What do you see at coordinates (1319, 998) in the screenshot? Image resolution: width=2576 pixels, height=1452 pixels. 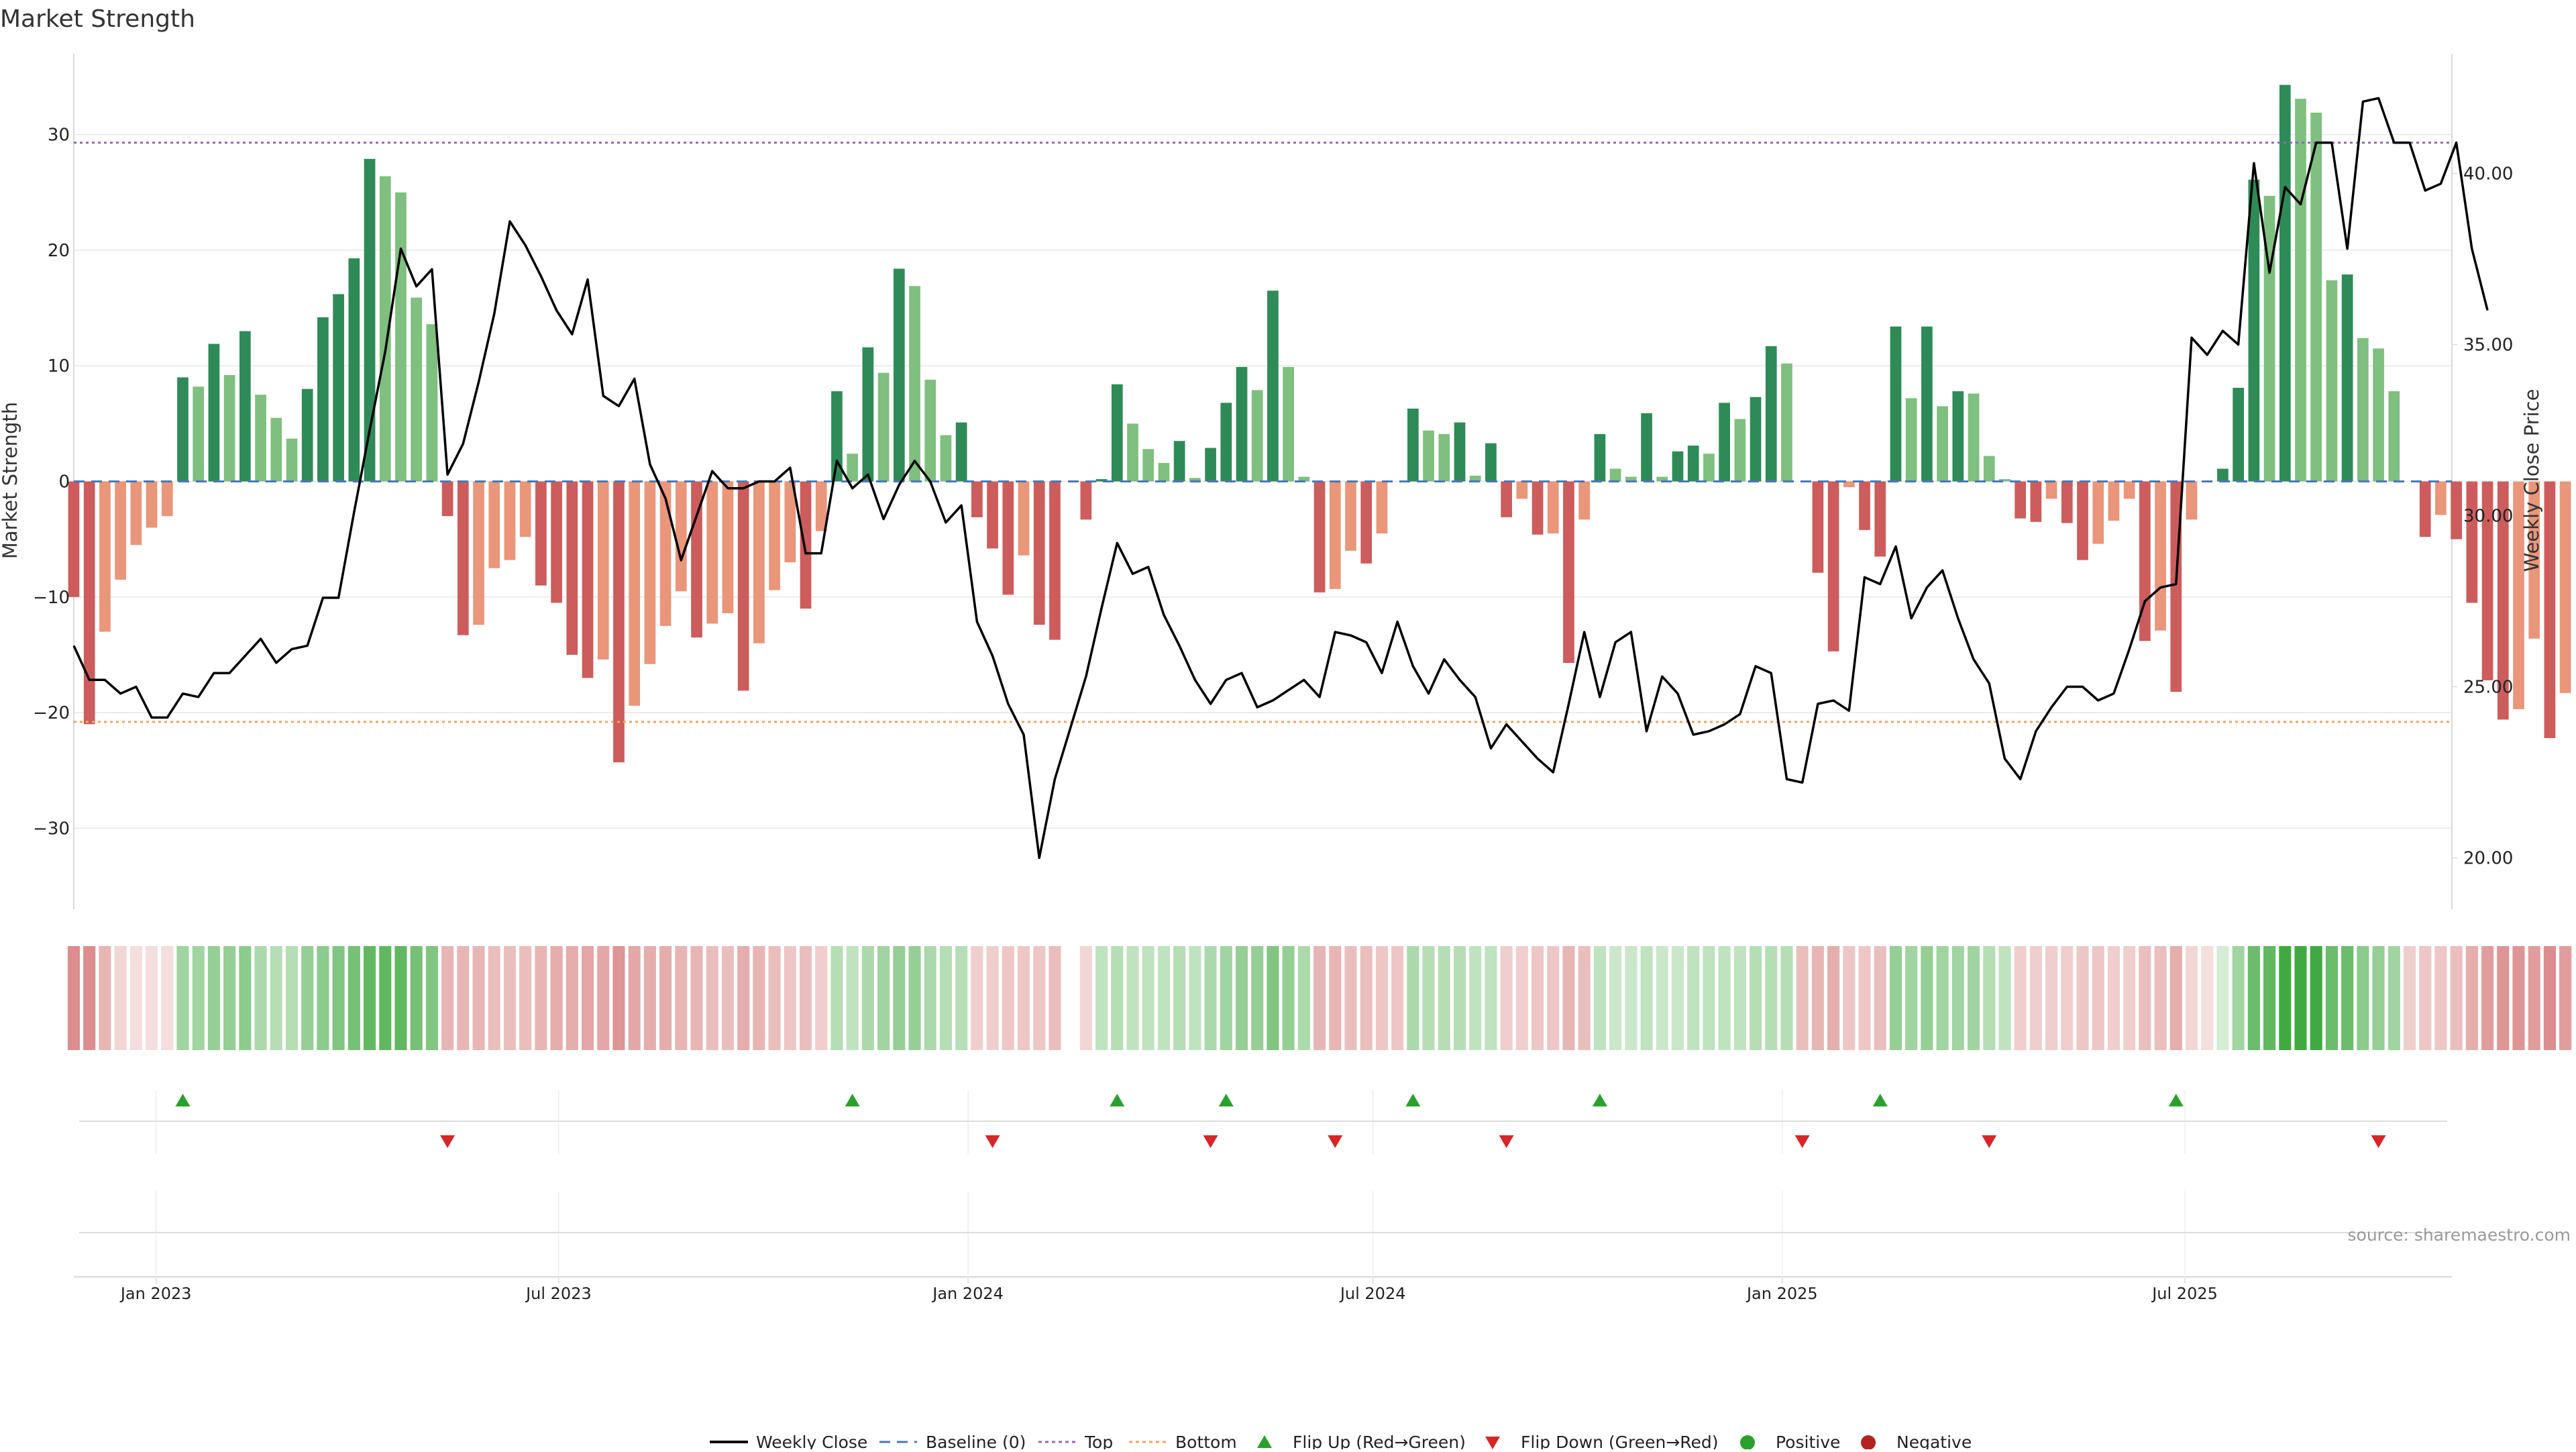 I see `strength-band` at bounding box center [1319, 998].